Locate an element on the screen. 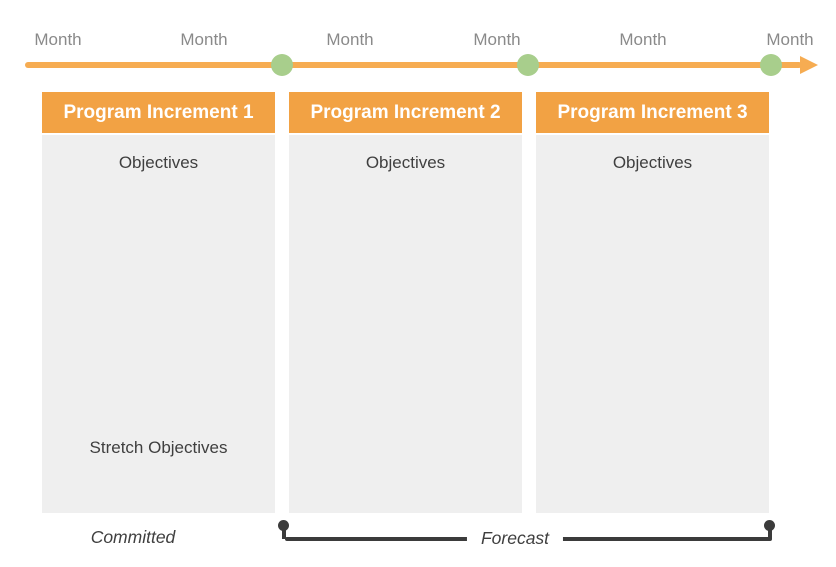  panel-header: Program Increment 2 is located at coordinates (405, 112).